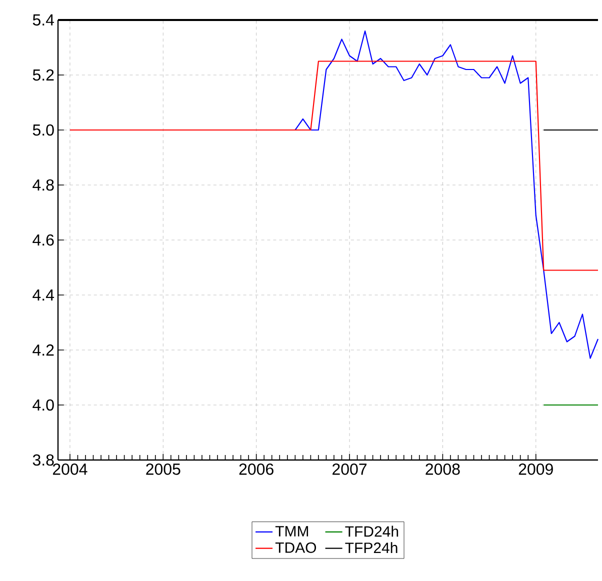  What do you see at coordinates (291, 531) in the screenshot?
I see `legend-label: TMM` at bounding box center [291, 531].